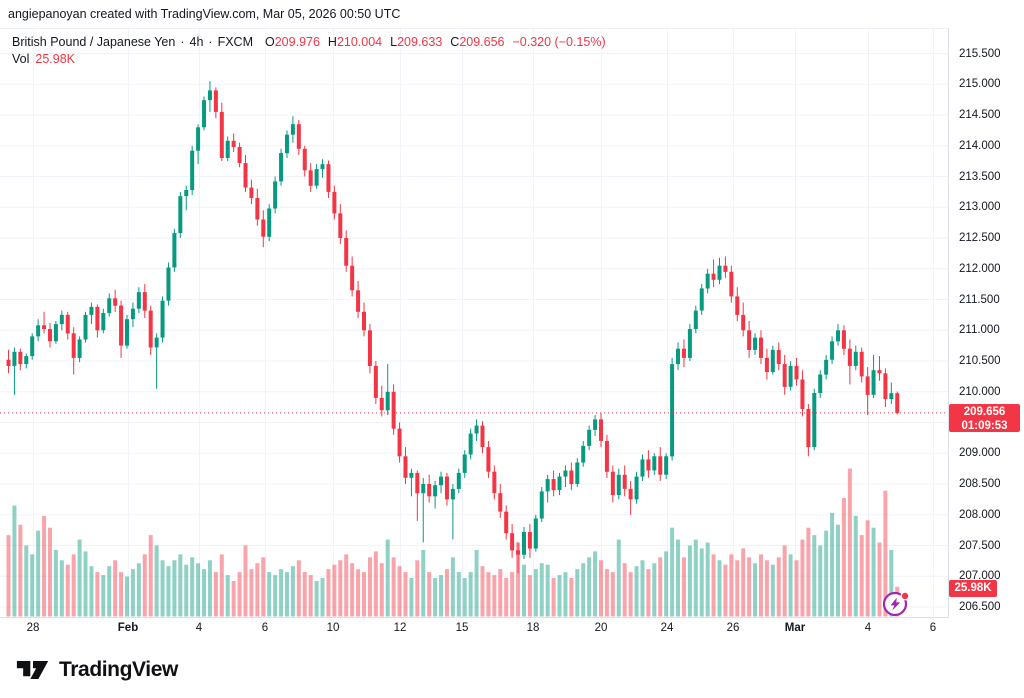 Image resolution: width=1024 pixels, height=698 pixels. Describe the element at coordinates (32, 669) in the screenshot. I see `tradingview-logo-mark` at that location.